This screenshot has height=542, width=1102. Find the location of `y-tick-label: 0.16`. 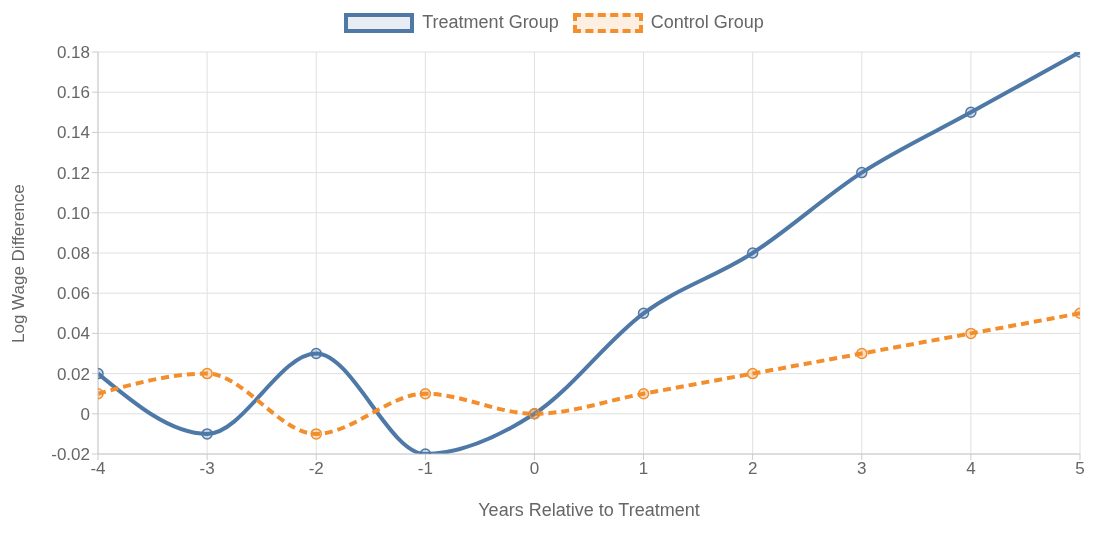

y-tick-label: 0.16 is located at coordinates (73, 93).